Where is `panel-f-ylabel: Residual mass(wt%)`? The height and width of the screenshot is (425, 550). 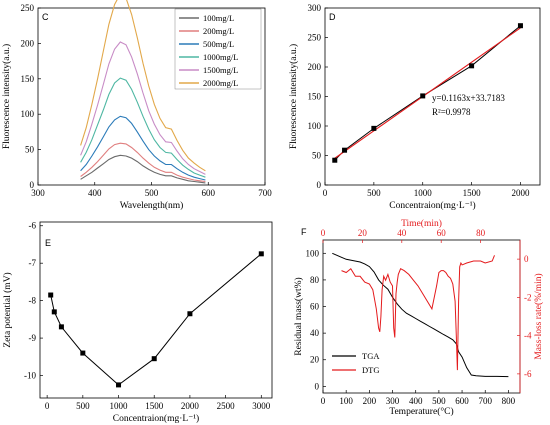
panel-f-ylabel: Residual mass(wt%) is located at coordinates (298, 316).